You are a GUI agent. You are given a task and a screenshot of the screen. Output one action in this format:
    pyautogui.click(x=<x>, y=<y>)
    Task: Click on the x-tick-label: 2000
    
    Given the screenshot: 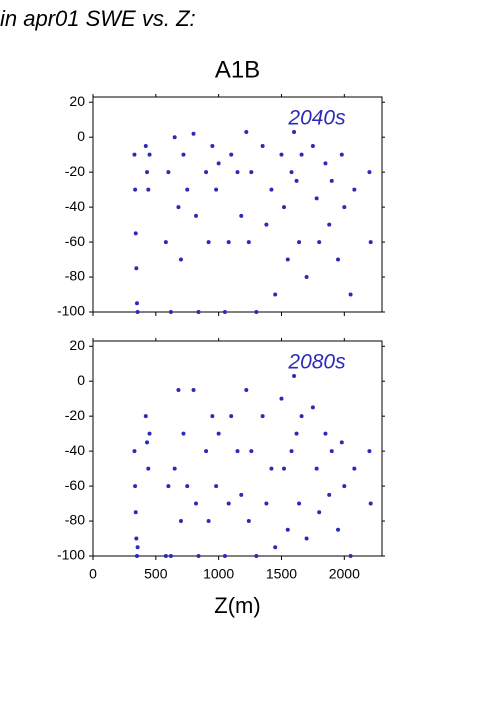 What is the action you would take?
    pyautogui.click(x=344, y=574)
    